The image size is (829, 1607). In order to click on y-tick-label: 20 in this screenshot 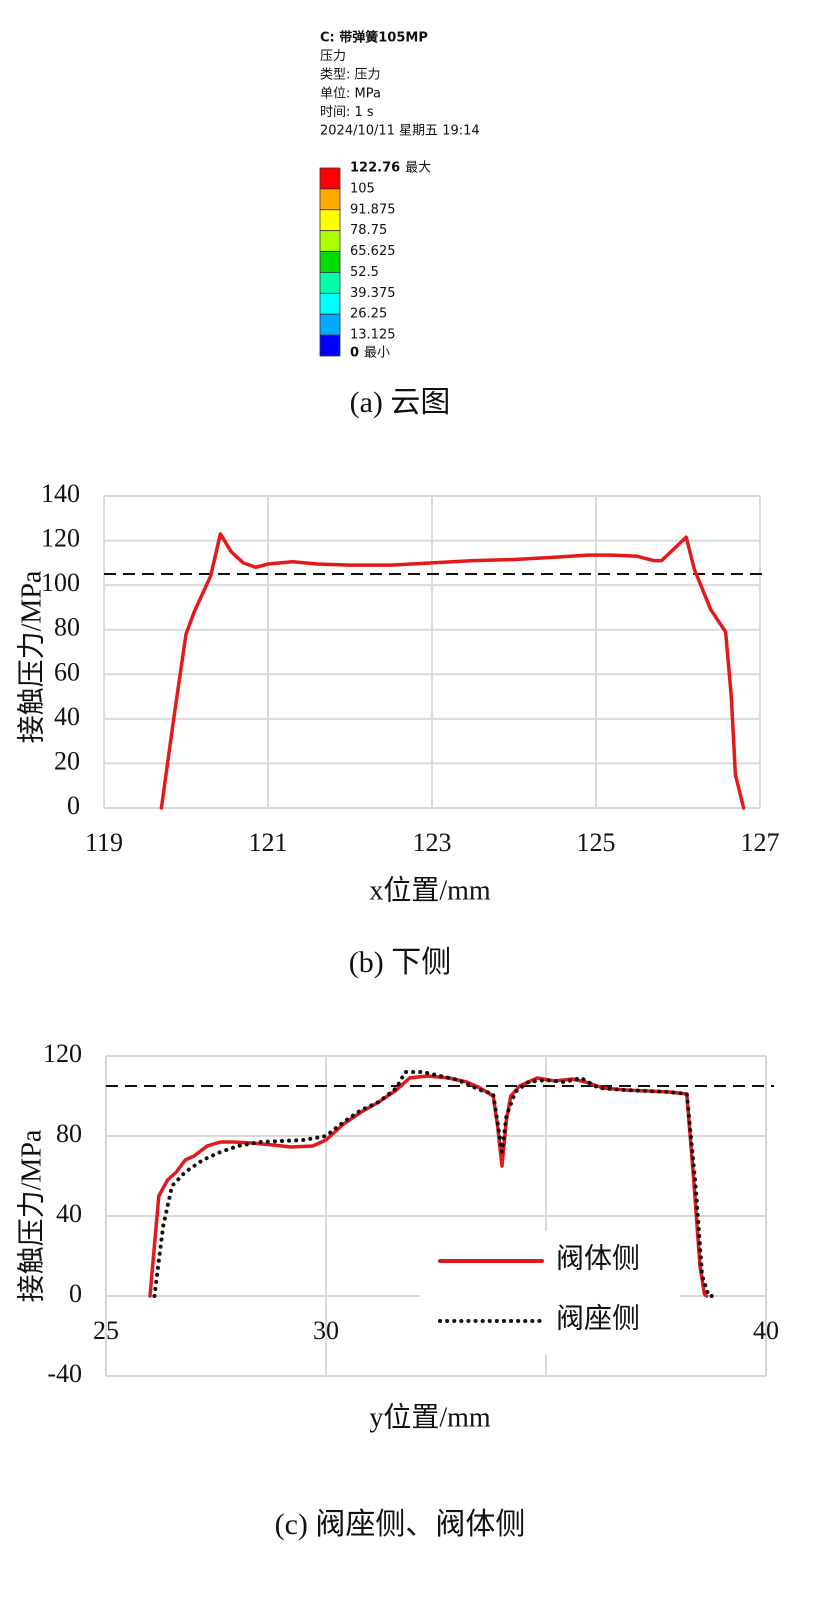, I will do `click(67, 760)`.